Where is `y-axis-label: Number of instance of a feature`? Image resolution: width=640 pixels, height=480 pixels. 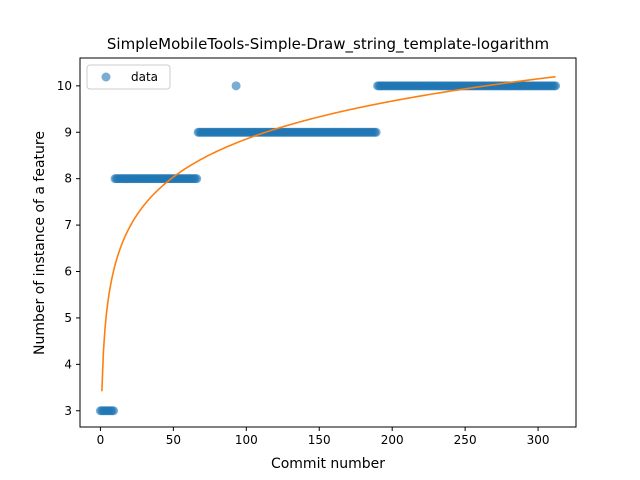 y-axis-label: Number of instance of a feature is located at coordinates (40, 243).